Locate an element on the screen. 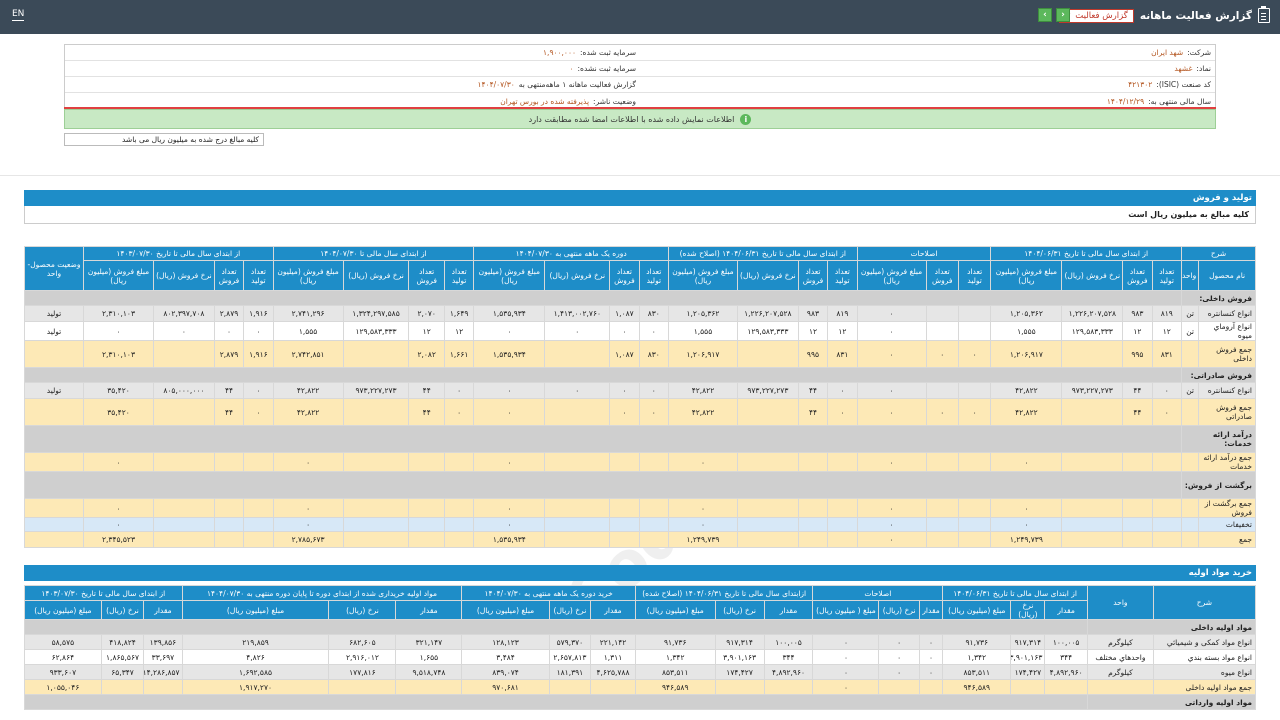  table-cell: ۶۸۲,۶۰۵ is located at coordinates (362, 642).